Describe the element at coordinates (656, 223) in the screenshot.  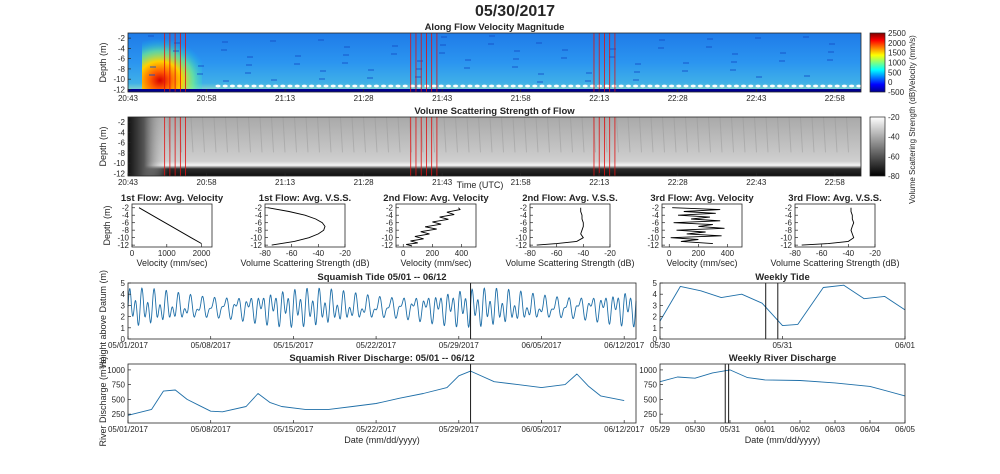
I see `p3v-ytick-label: -6` at that location.